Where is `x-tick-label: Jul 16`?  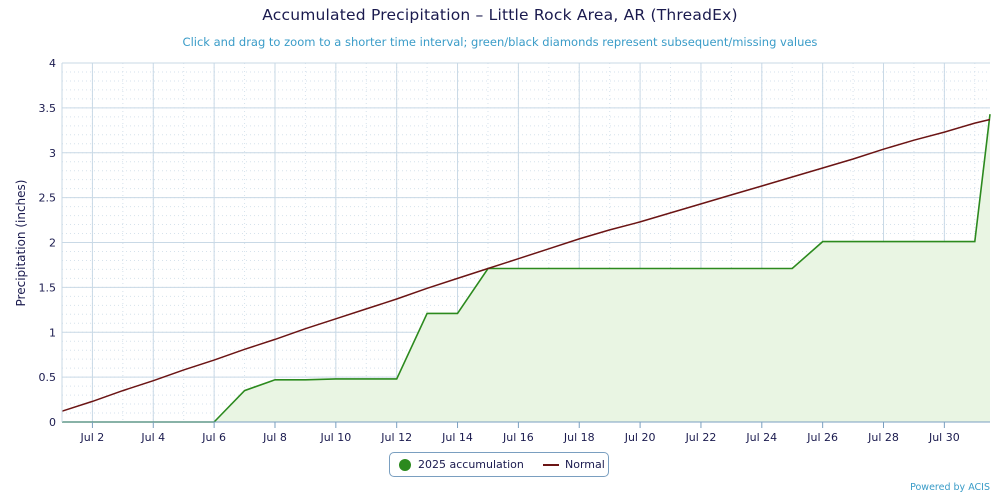 x-tick-label: Jul 16 is located at coordinates (518, 437).